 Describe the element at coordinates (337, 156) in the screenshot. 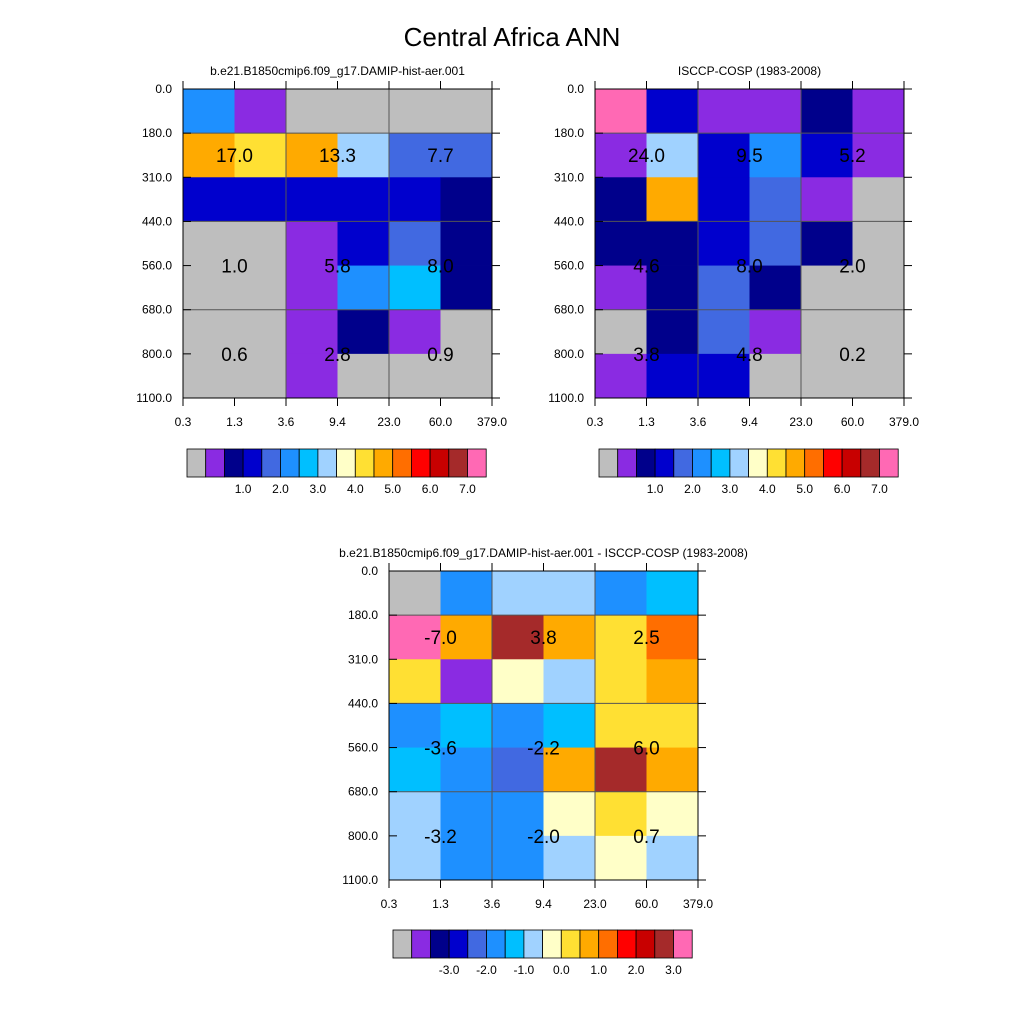

I see `block-label: 13.3` at that location.